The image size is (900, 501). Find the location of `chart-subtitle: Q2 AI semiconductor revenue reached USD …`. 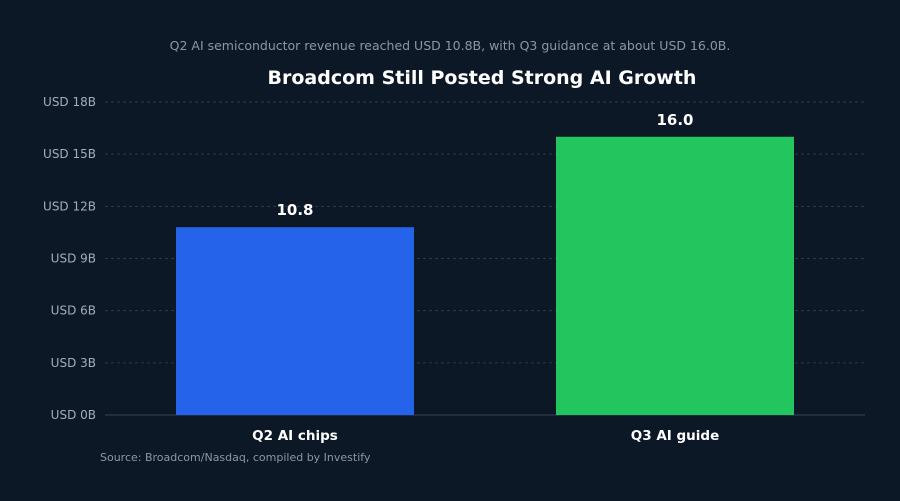

chart-subtitle: Q2 AI semiconductor revenue reached USD … is located at coordinates (450, 45).